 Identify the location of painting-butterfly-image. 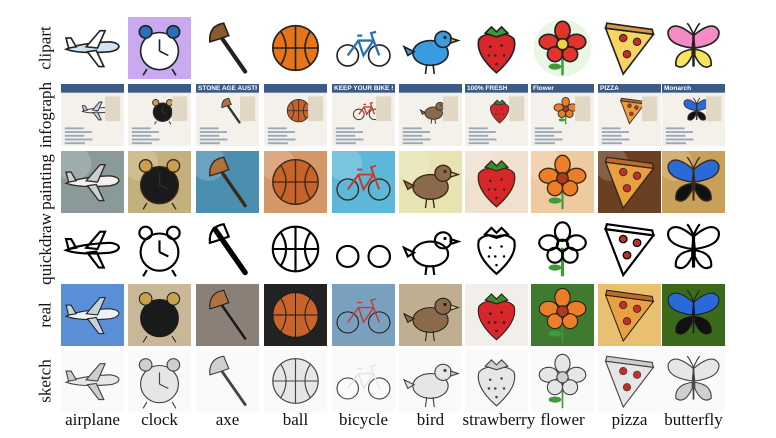
(693, 182).